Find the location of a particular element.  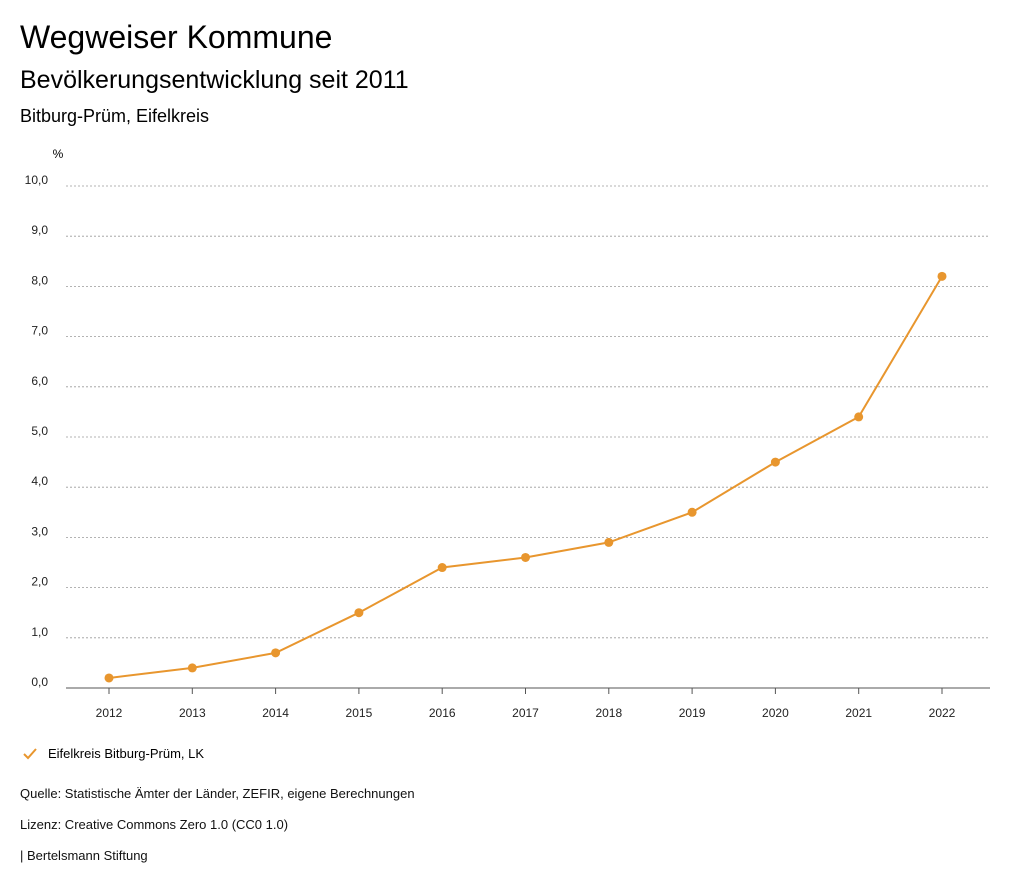

x-tick-label: 2022 is located at coordinates (942, 713).